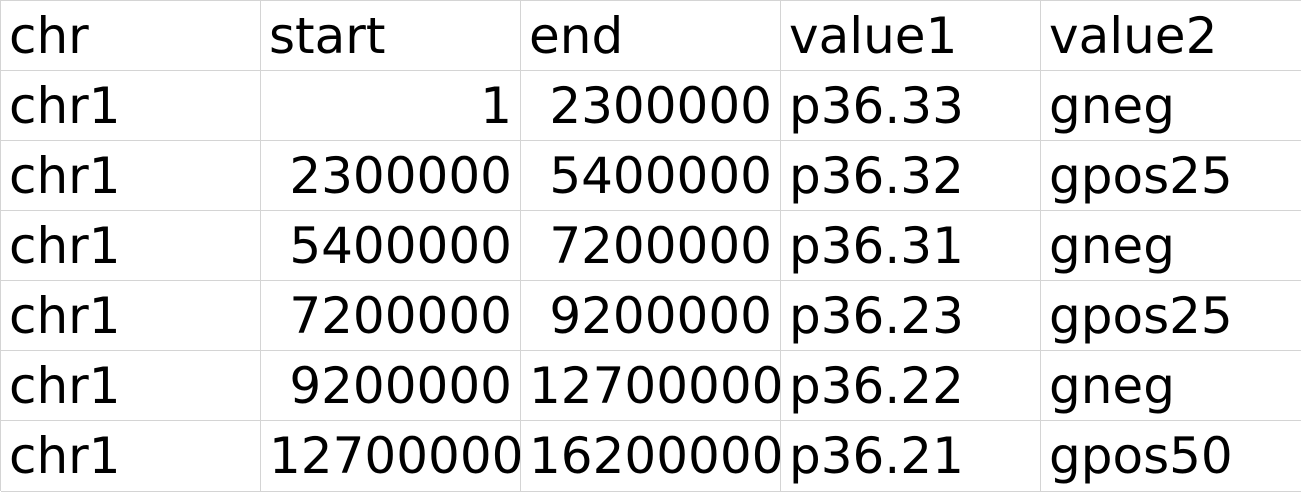 The image size is (1301, 492). What do you see at coordinates (911, 176) in the screenshot?
I see `cell-value1: p36.32` at bounding box center [911, 176].